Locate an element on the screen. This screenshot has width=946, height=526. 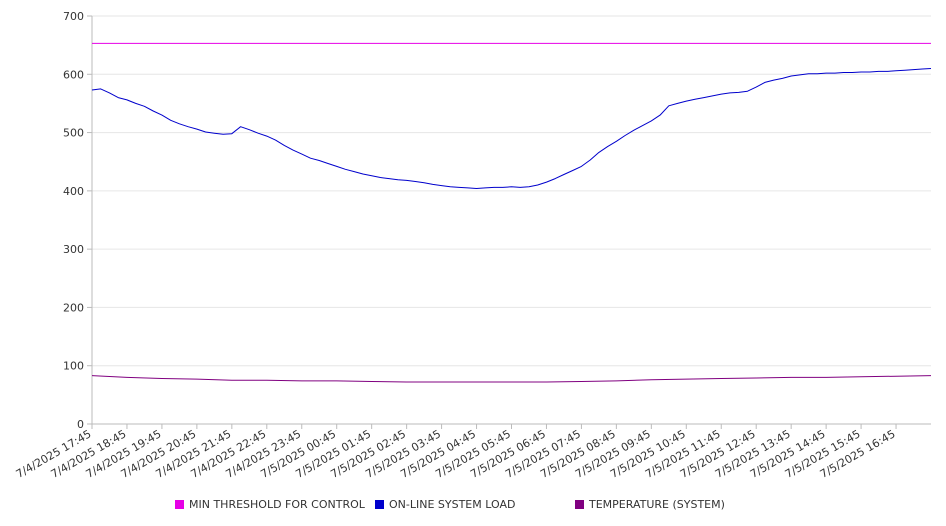
y-tick-label: 600 is located at coordinates (73, 74).